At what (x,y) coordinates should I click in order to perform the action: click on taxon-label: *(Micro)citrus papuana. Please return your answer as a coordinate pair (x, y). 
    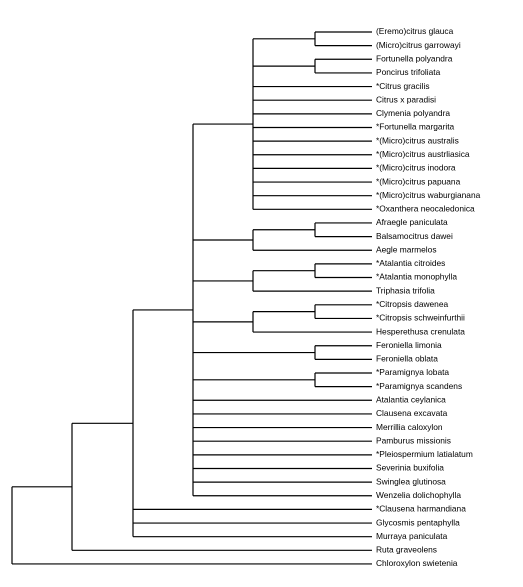
    Looking at the image, I should click on (418, 181).